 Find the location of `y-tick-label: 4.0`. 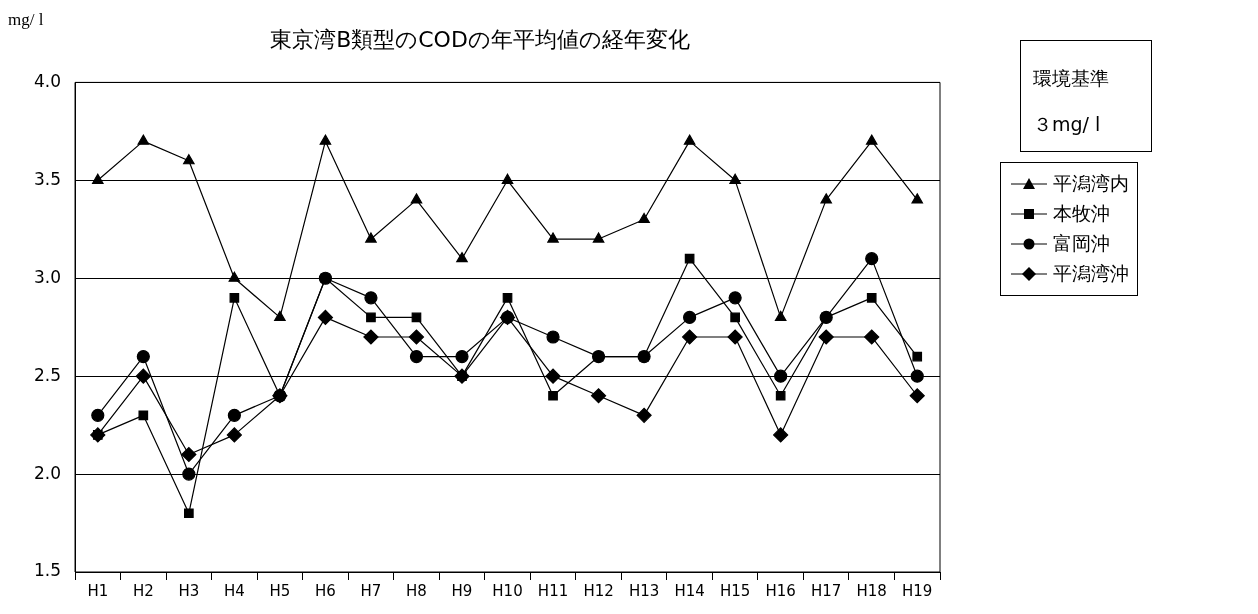

y-tick-label: 4.0 is located at coordinates (47, 80).